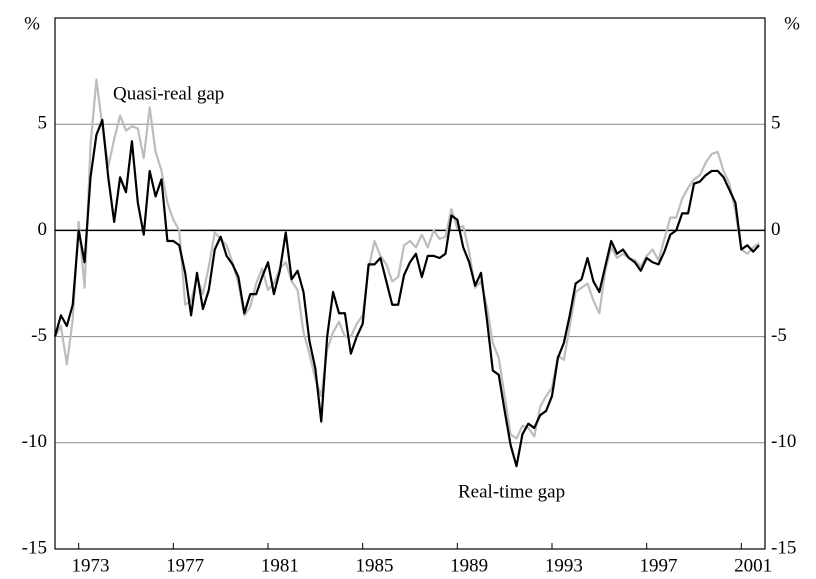 The height and width of the screenshot is (579, 816). Describe the element at coordinates (34, 441) in the screenshot. I see `y-tick-label: -10` at that location.